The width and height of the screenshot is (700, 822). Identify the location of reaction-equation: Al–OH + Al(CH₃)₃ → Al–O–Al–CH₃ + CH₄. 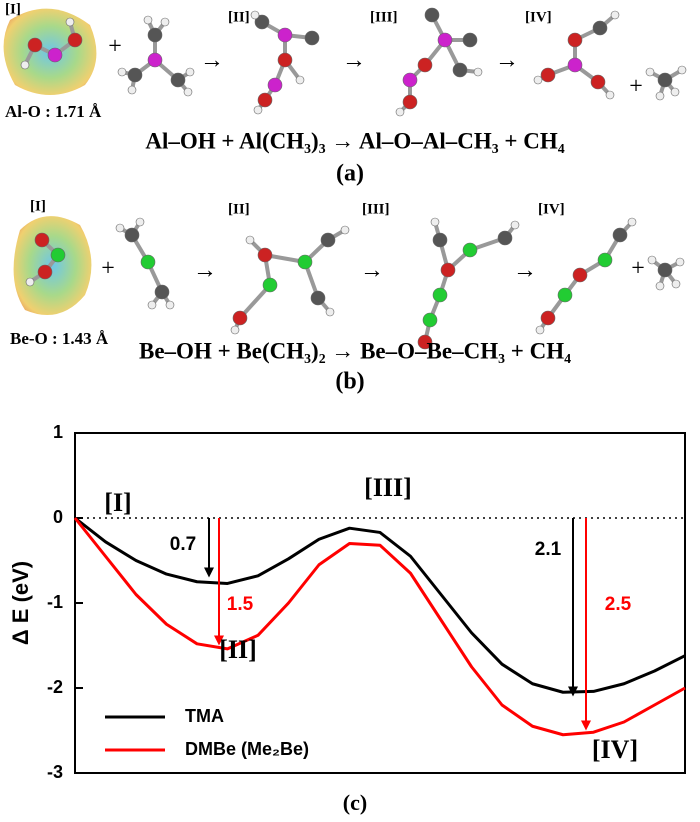
(354, 140).